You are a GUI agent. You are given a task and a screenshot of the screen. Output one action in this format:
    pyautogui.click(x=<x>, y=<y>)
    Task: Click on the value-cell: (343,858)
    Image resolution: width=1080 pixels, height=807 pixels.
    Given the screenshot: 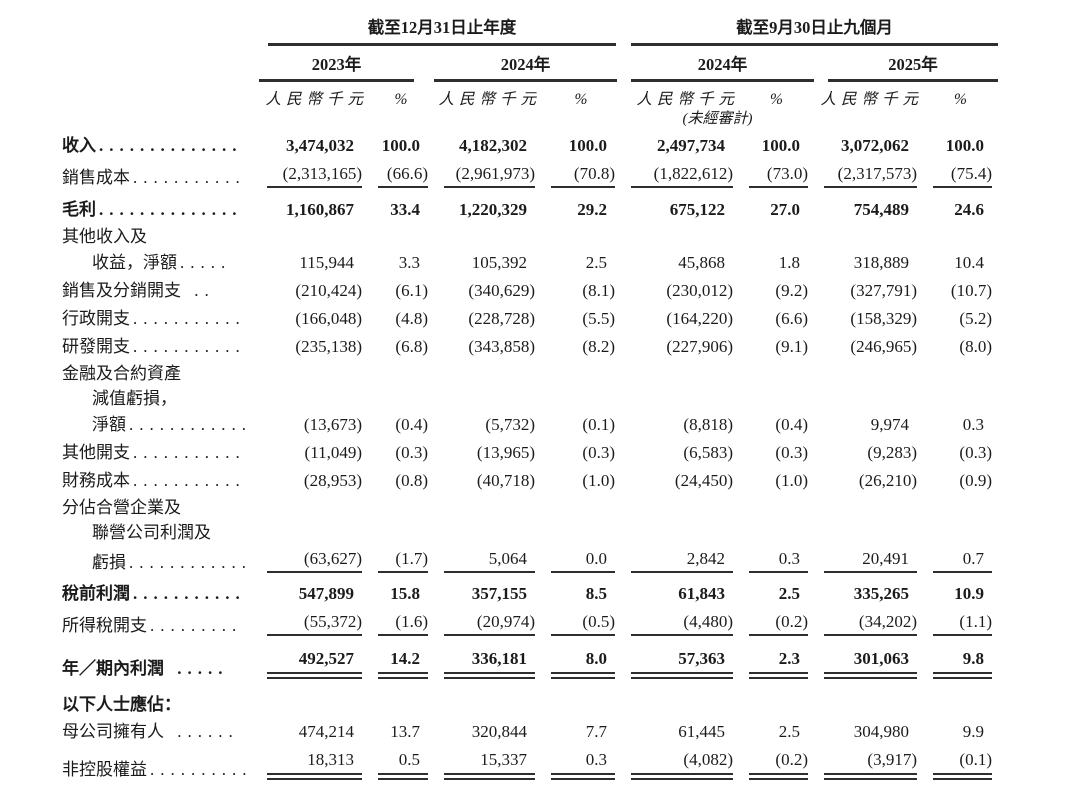 What is the action you would take?
    pyautogui.click(x=487, y=347)
    